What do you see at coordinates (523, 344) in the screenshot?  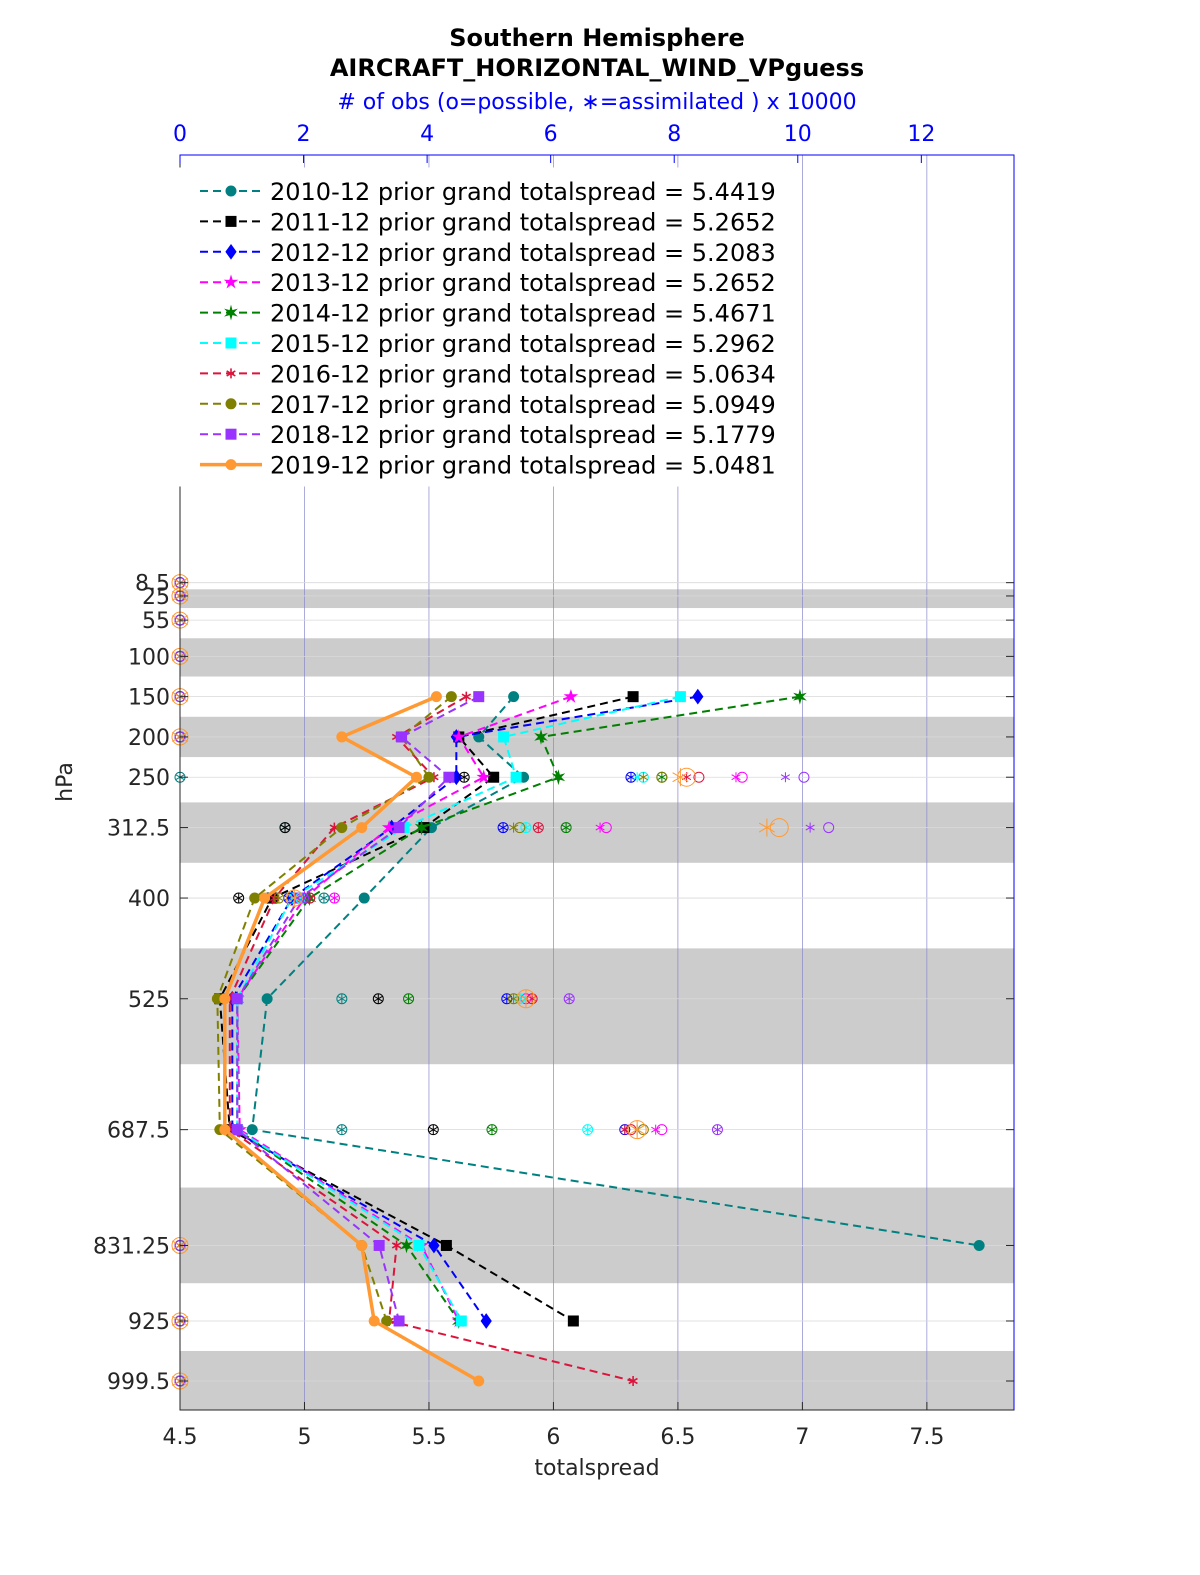 I see `legend-label: 2015-12 prior grand totalspread = 5.2962` at bounding box center [523, 344].